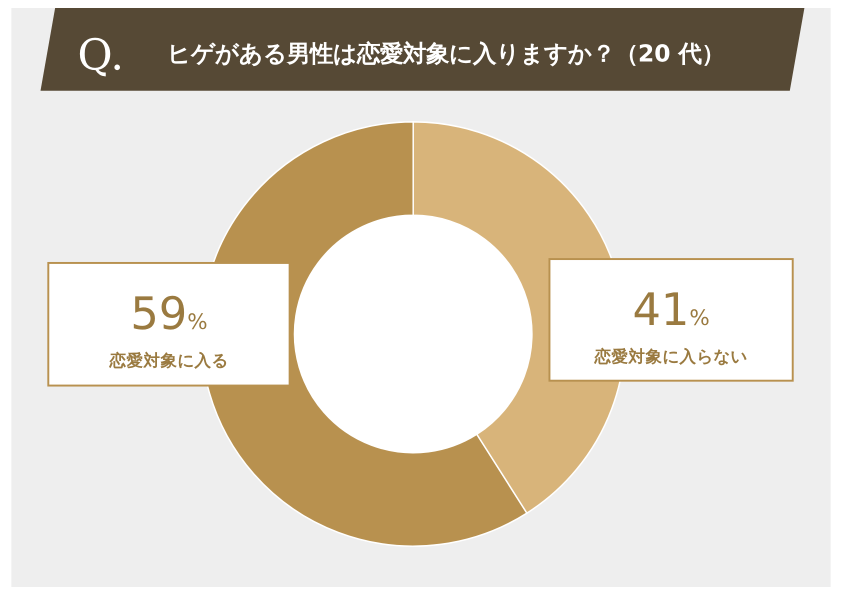 This screenshot has height=595, width=842. I want to click on data-label: 41%, so click(671, 309).